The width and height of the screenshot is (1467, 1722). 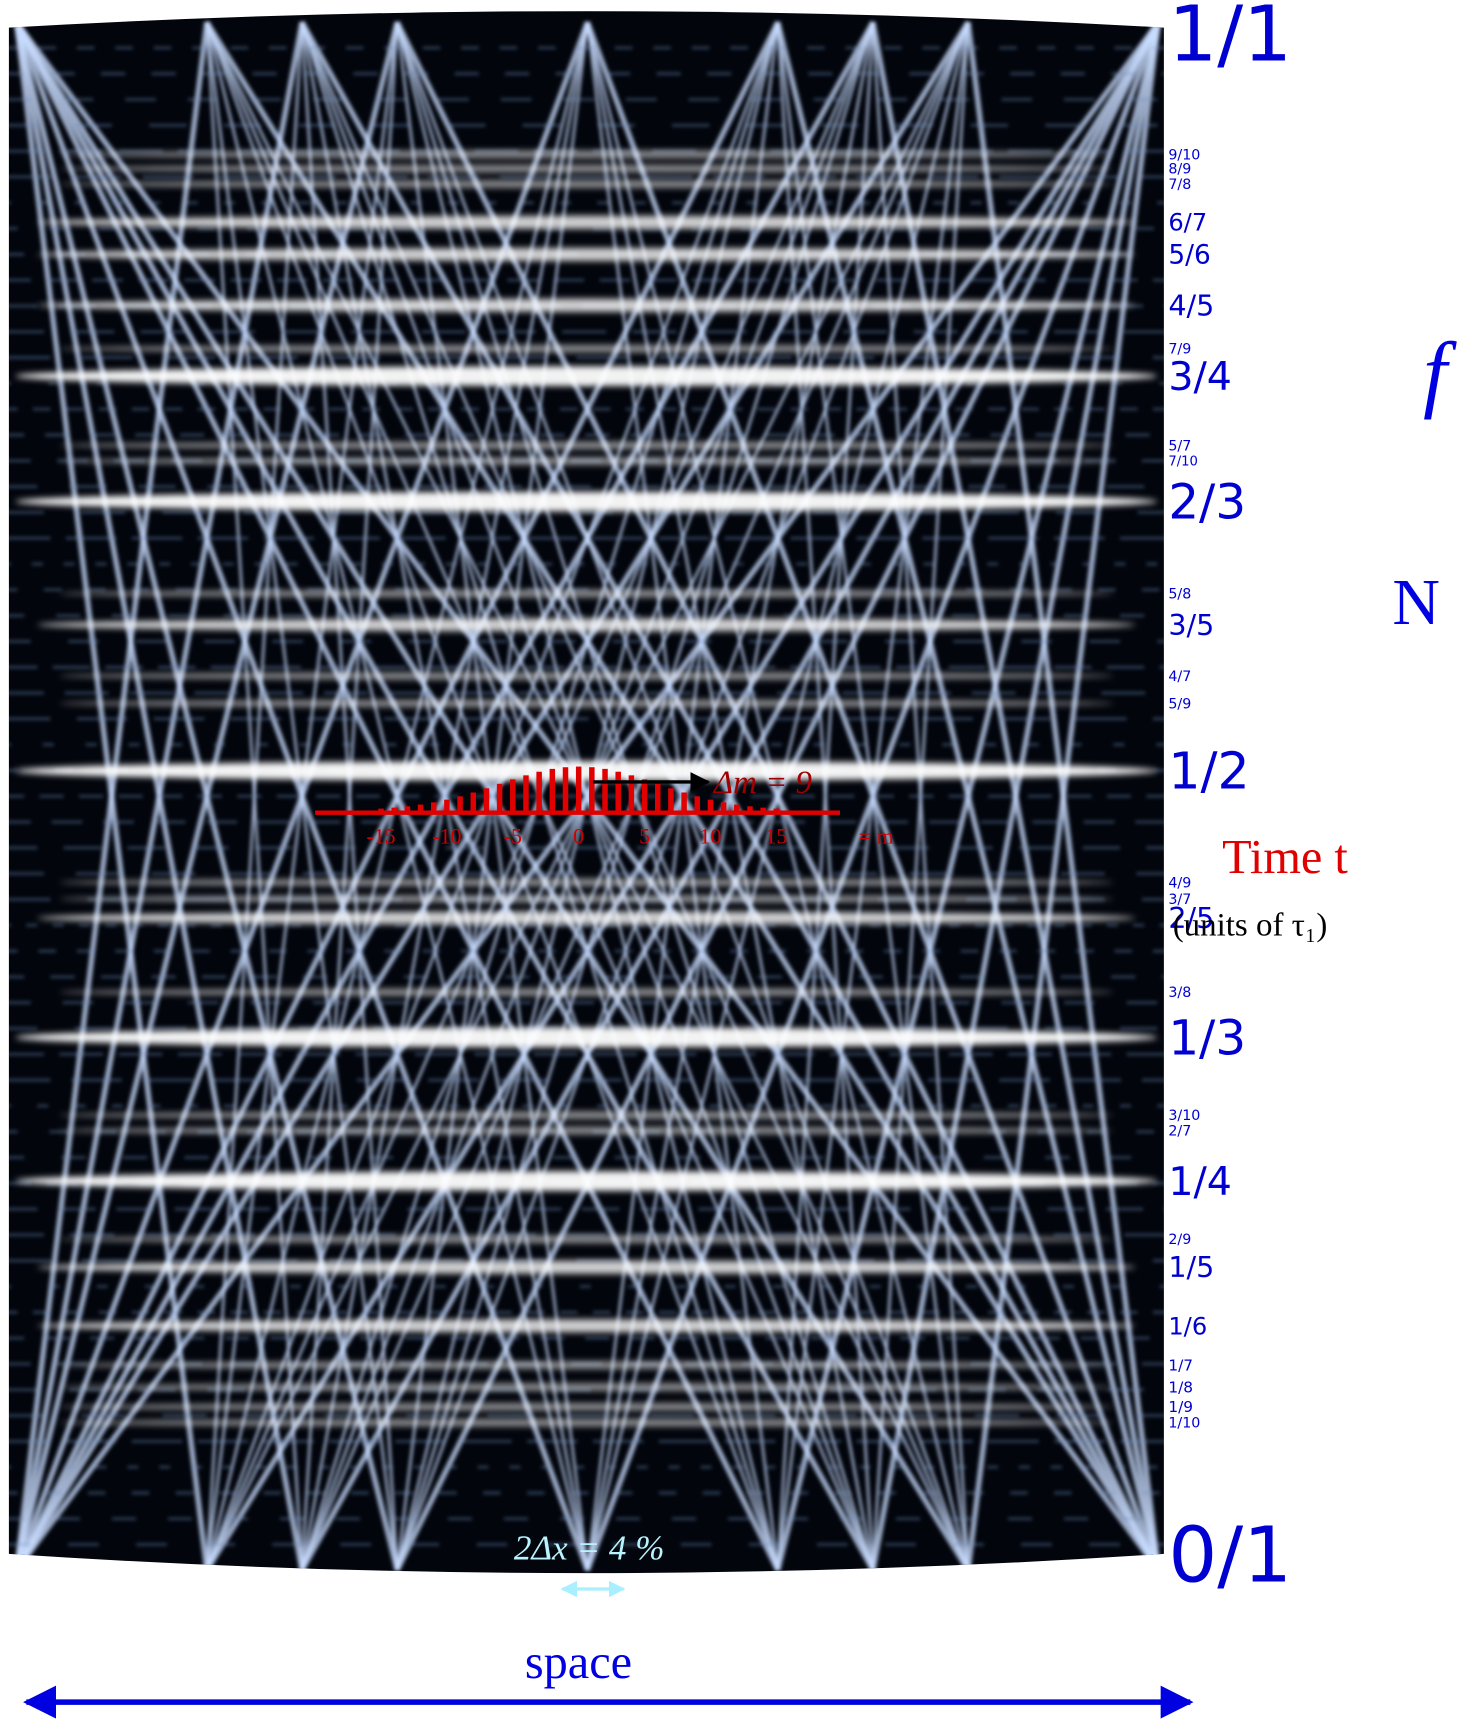 I want to click on fraction-label: 3/7, so click(x=1179, y=900).